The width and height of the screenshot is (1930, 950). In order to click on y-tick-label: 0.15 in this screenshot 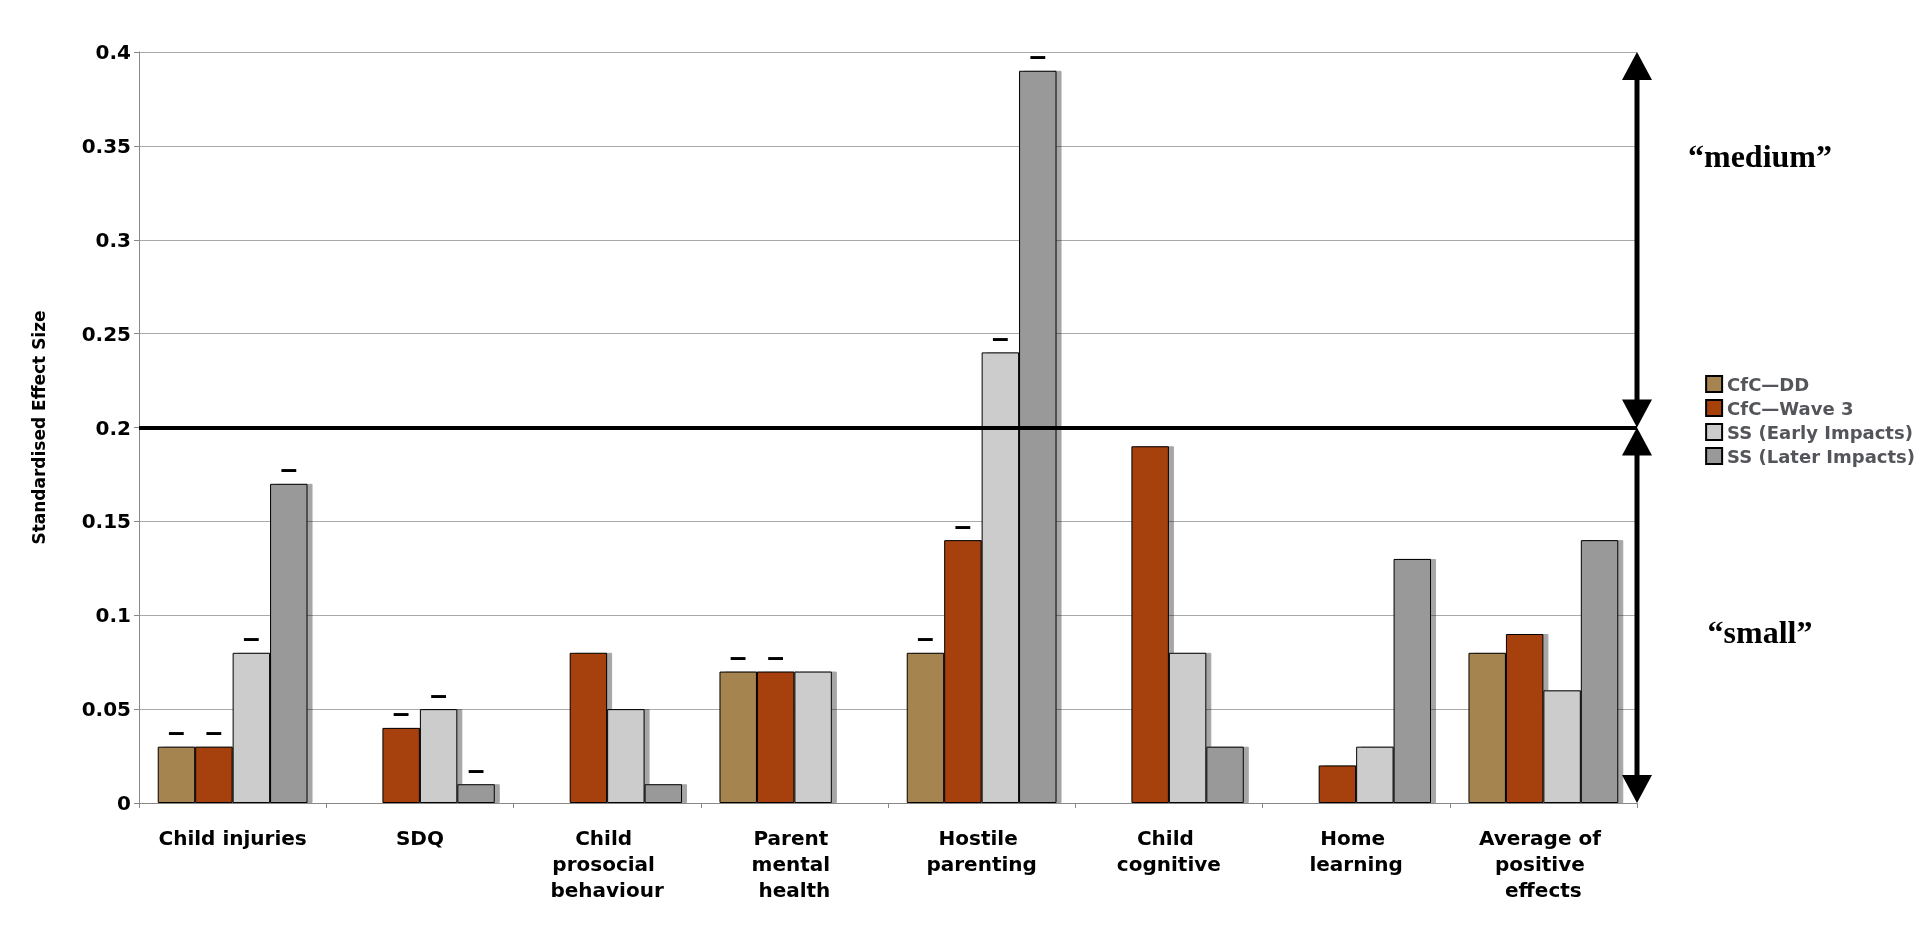, I will do `click(106, 521)`.